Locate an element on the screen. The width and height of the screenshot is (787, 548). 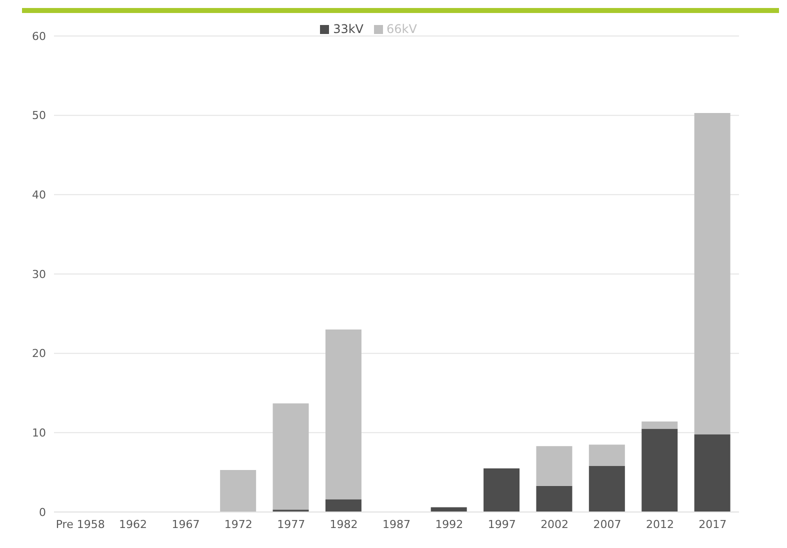
x-tick-label: 1982 is located at coordinates (344, 524).